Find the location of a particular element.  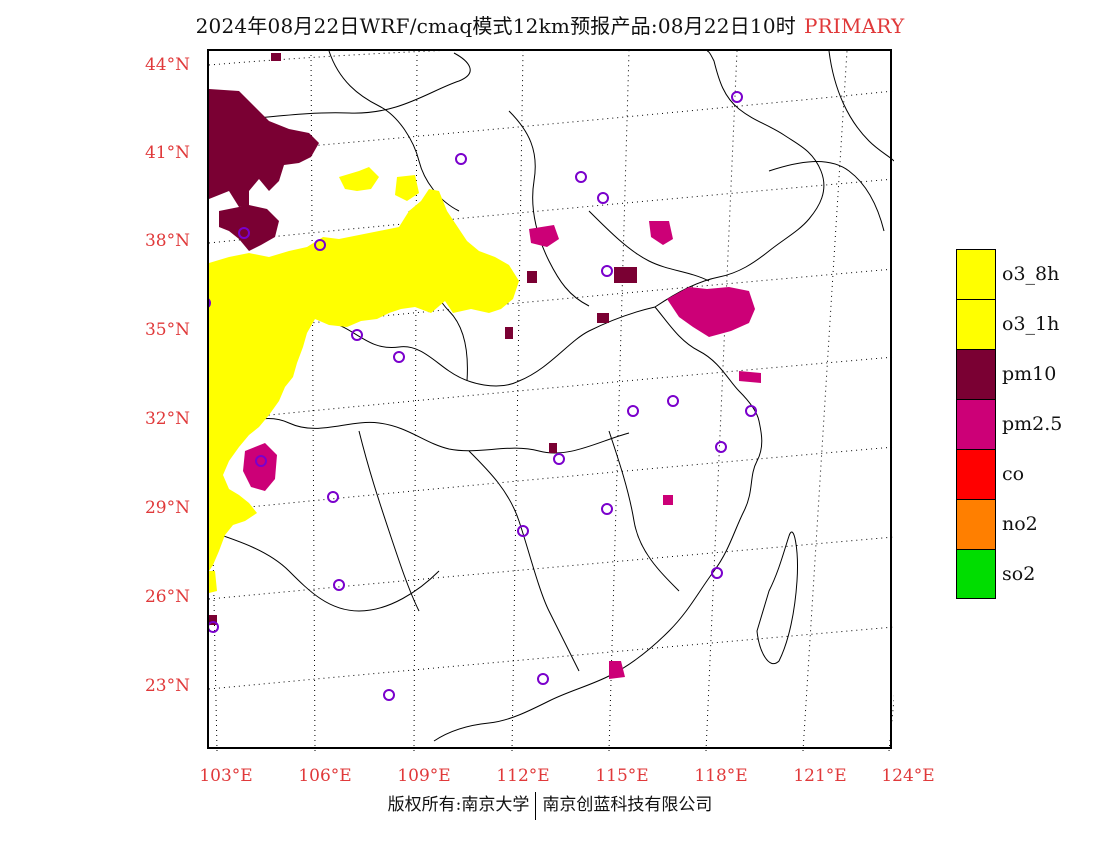

lat-label-38: 38°N is located at coordinates (167, 241).